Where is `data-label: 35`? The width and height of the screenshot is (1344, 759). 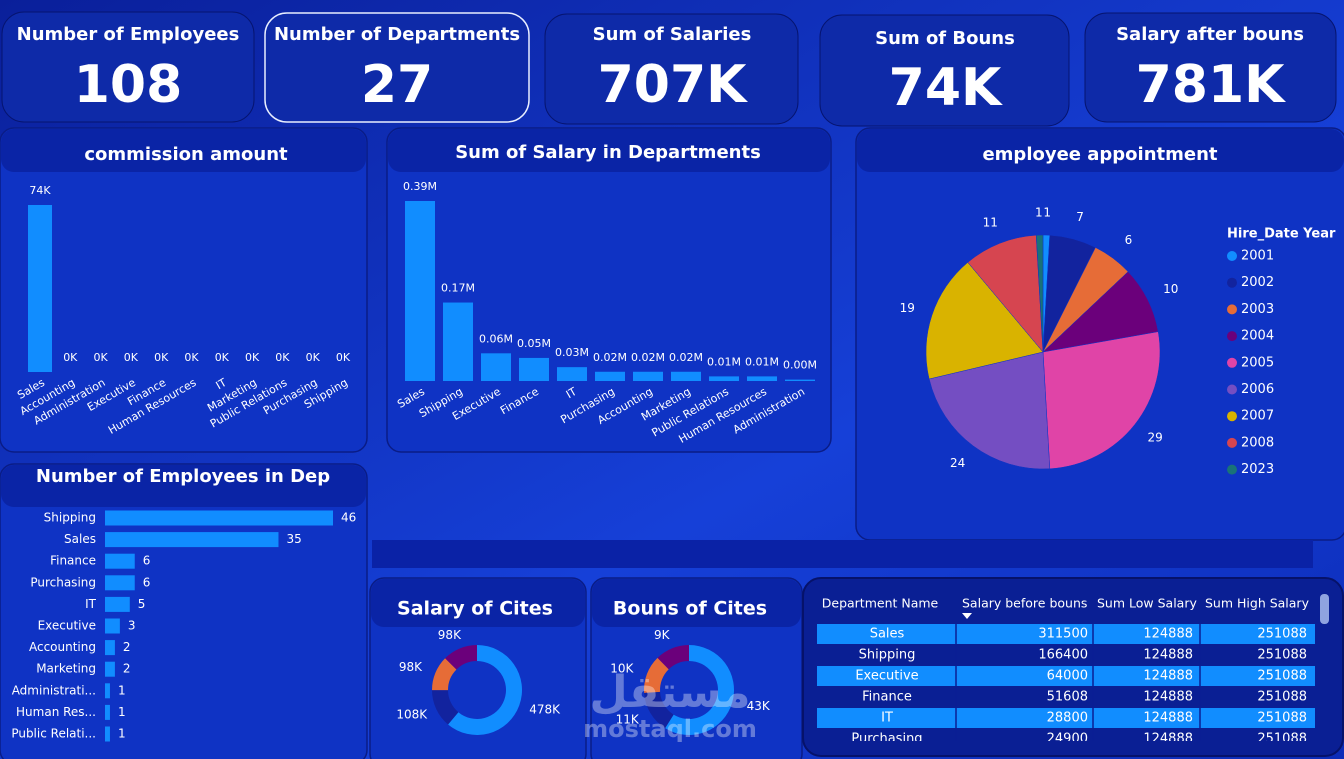 data-label: 35 is located at coordinates (293, 539).